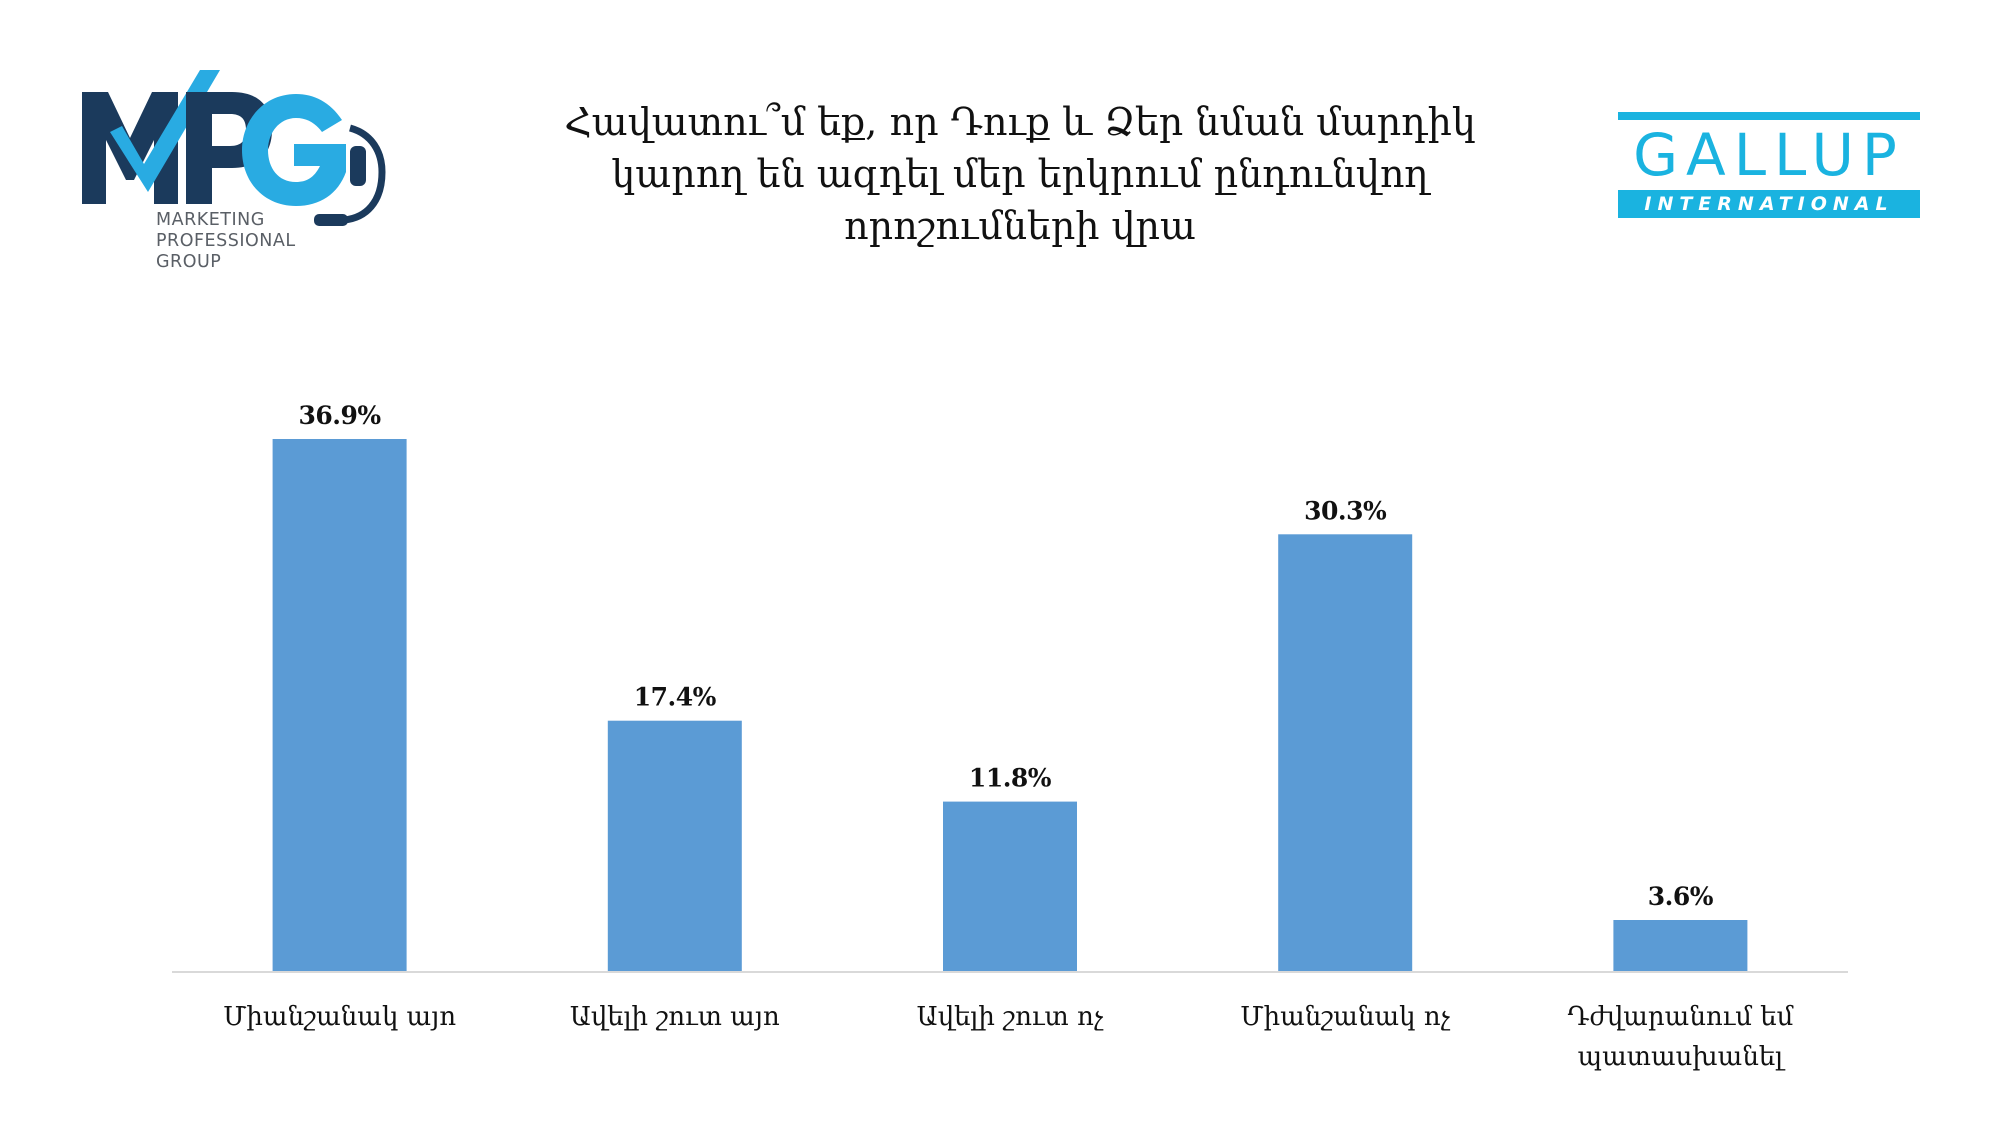 The width and height of the screenshot is (2000, 1125). I want to click on data-label: 11.8%, so click(1010, 778).